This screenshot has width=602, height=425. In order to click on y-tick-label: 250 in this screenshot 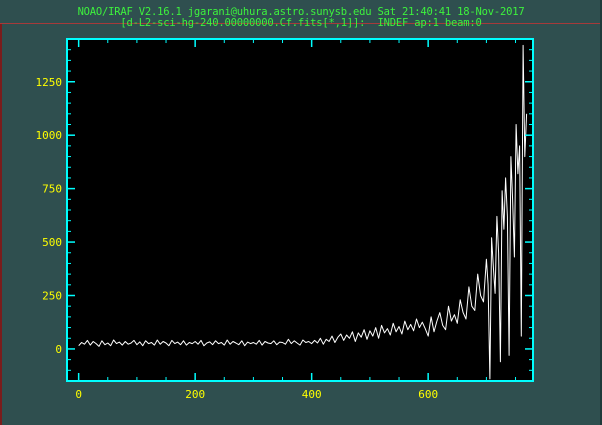, I will do `click(52, 296)`.